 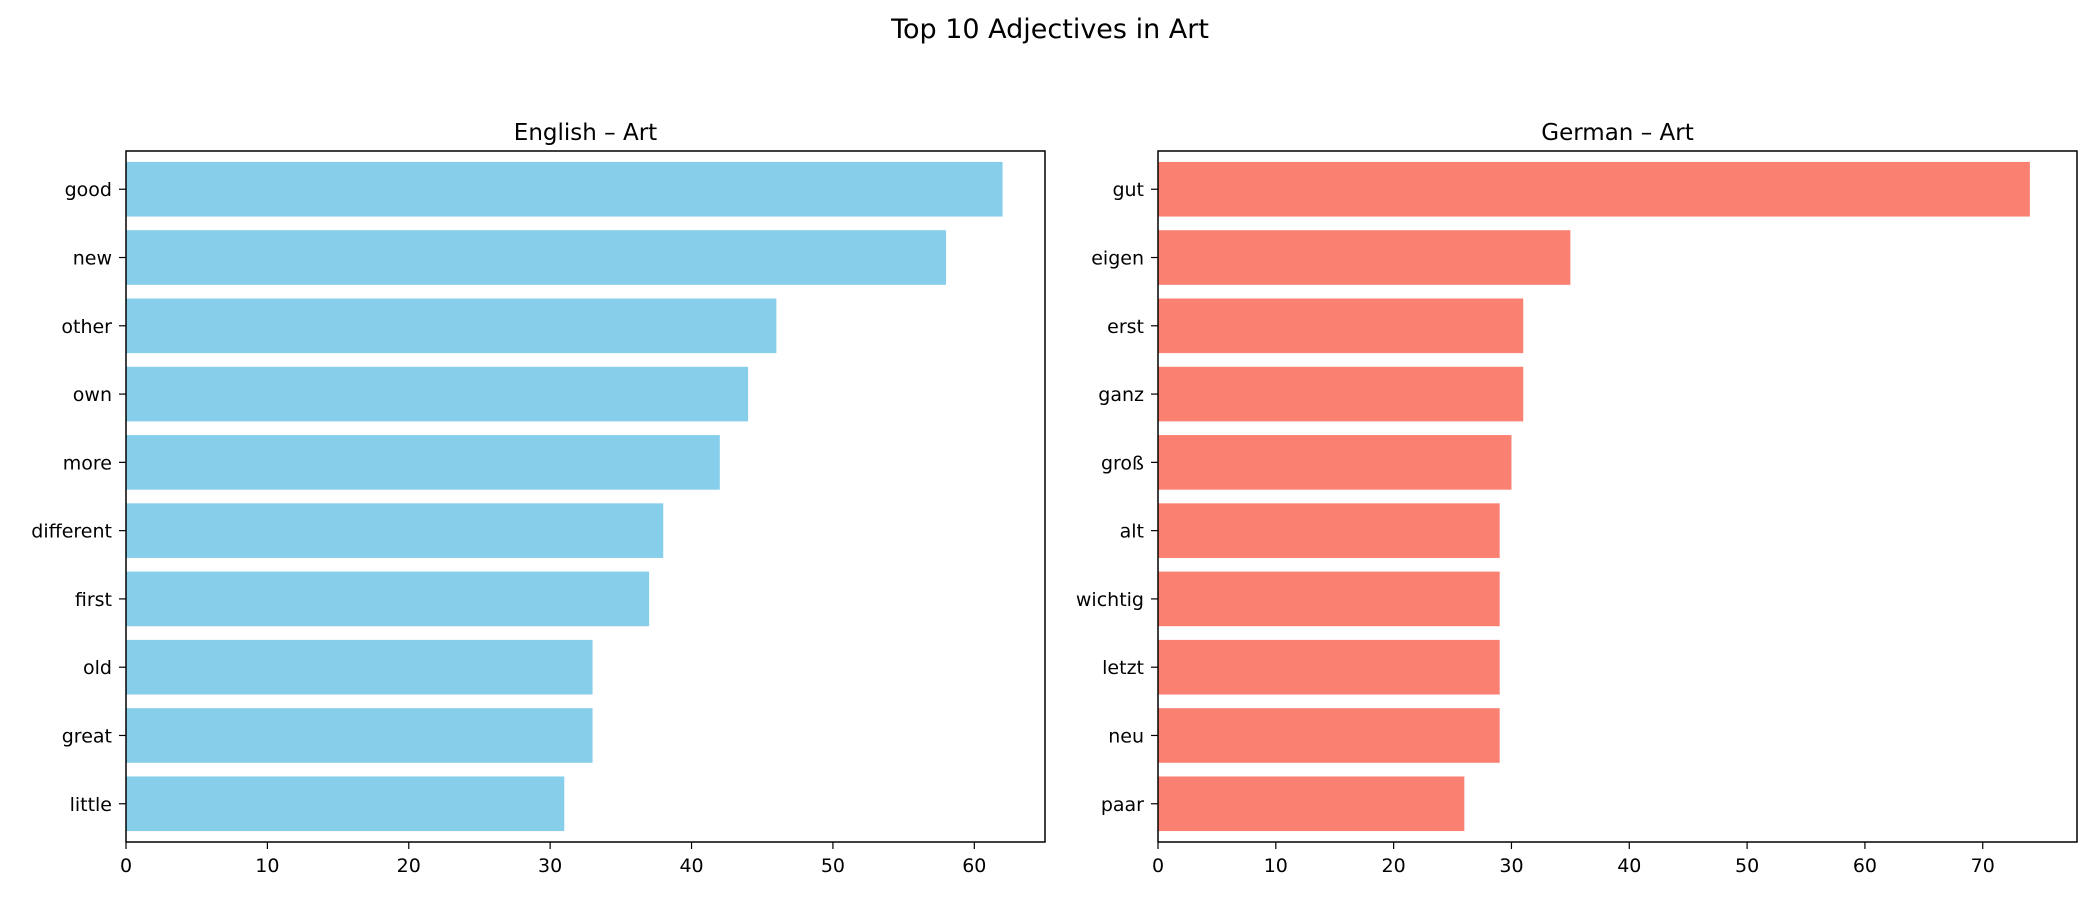 What do you see at coordinates (409, 866) in the screenshot?
I see `english-x-tick-label-2: 20` at bounding box center [409, 866].